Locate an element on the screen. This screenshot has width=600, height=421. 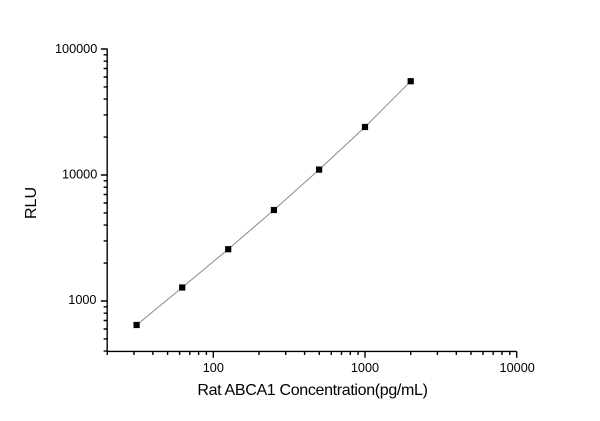
svg-text: 100 is located at coordinates (213, 368).